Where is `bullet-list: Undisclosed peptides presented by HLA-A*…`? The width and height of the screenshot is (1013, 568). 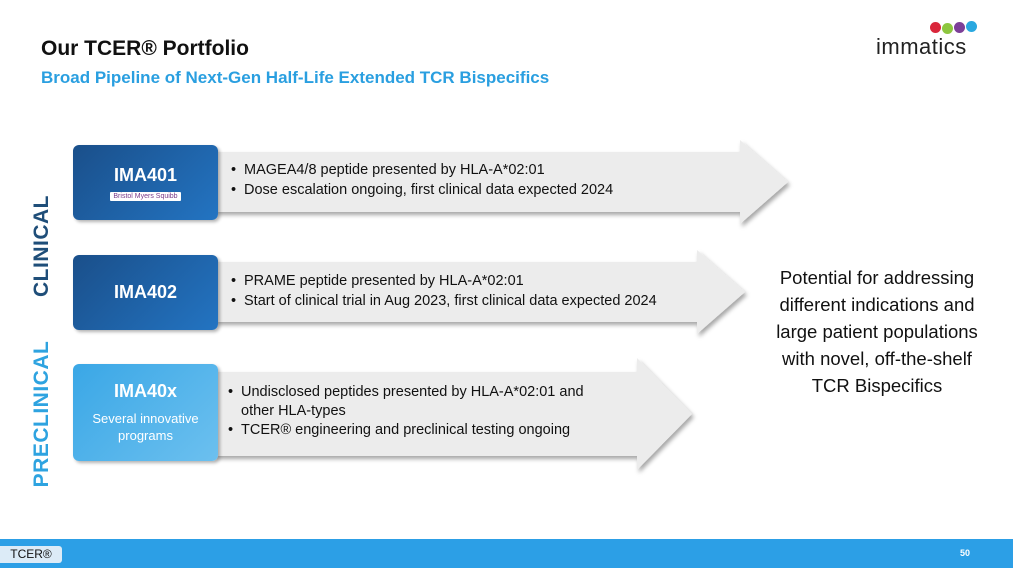
bullet-list: Undisclosed peptides presented by HLA-A*… is located at coordinates (406, 411).